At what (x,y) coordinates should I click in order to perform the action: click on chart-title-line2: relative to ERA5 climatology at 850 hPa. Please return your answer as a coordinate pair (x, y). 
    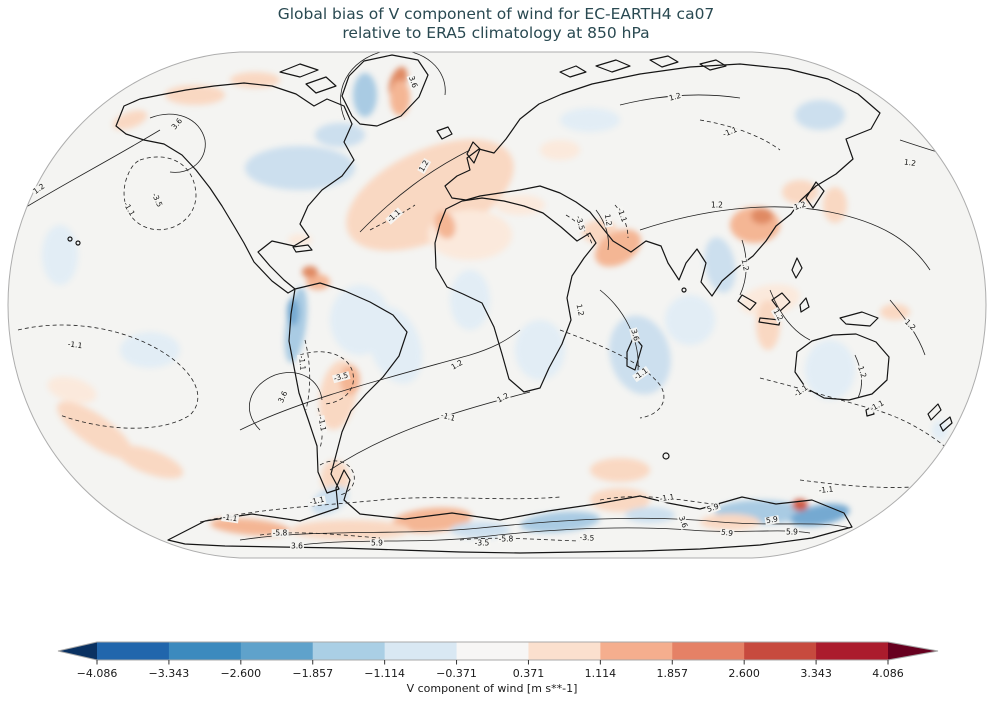
    Looking at the image, I should click on (496, 32).